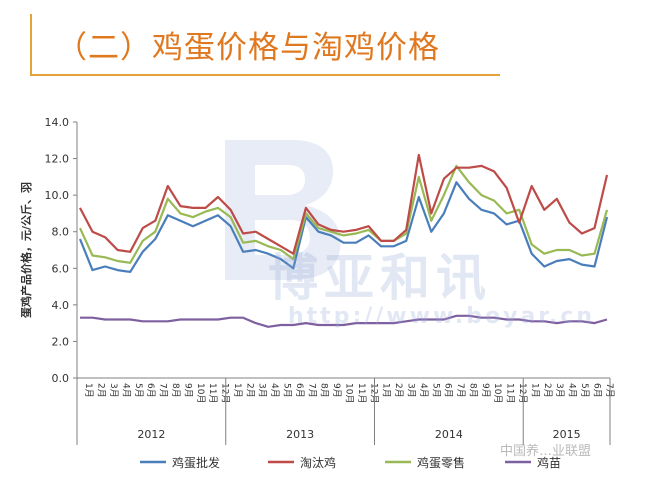 This screenshot has width=665, height=482. What do you see at coordinates (318, 462) in the screenshot?
I see `legend-label: 淘汰鸡` at bounding box center [318, 462].